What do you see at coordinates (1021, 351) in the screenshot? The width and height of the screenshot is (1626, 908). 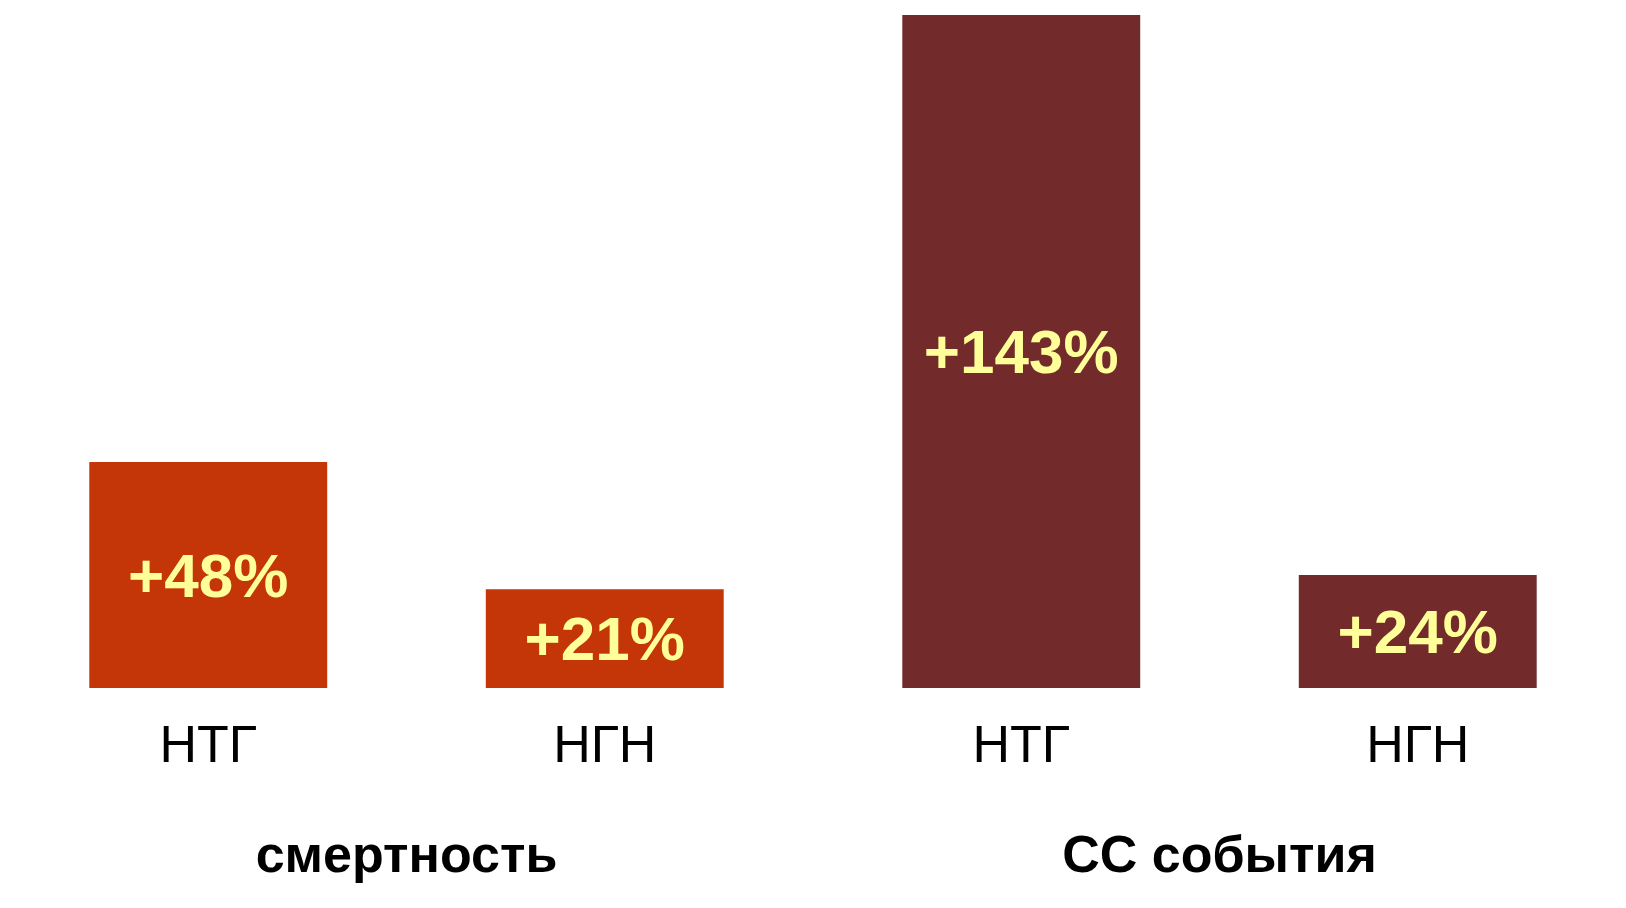 I see `data-label: +143%` at bounding box center [1021, 351].